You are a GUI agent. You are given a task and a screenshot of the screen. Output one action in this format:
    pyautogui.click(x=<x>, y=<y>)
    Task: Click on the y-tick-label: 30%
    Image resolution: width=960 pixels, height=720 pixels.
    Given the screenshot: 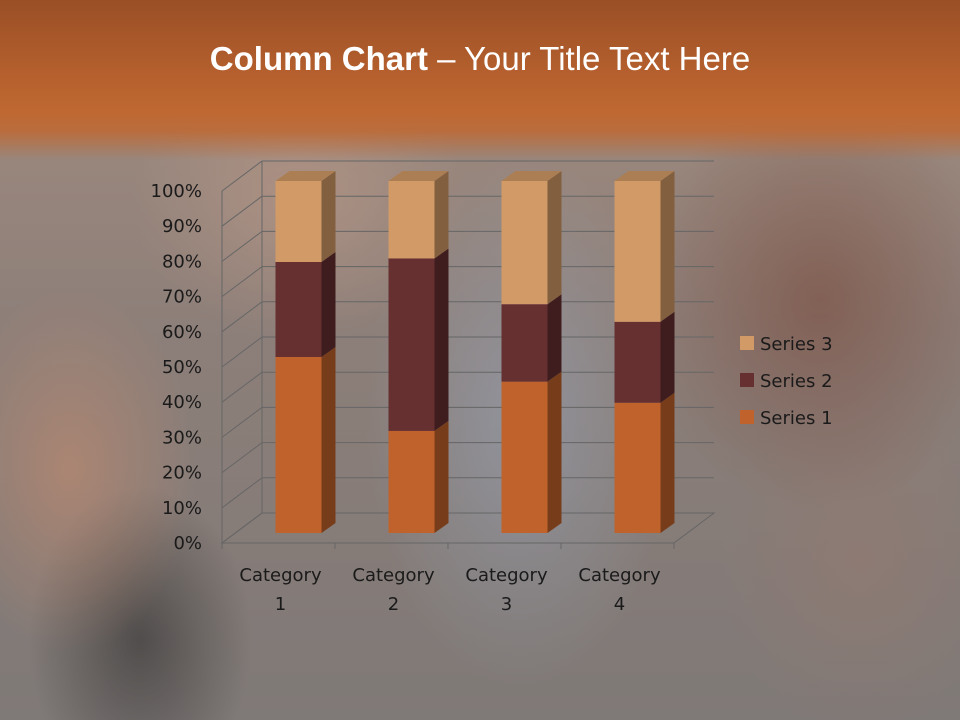 What is the action you would take?
    pyautogui.click(x=182, y=437)
    